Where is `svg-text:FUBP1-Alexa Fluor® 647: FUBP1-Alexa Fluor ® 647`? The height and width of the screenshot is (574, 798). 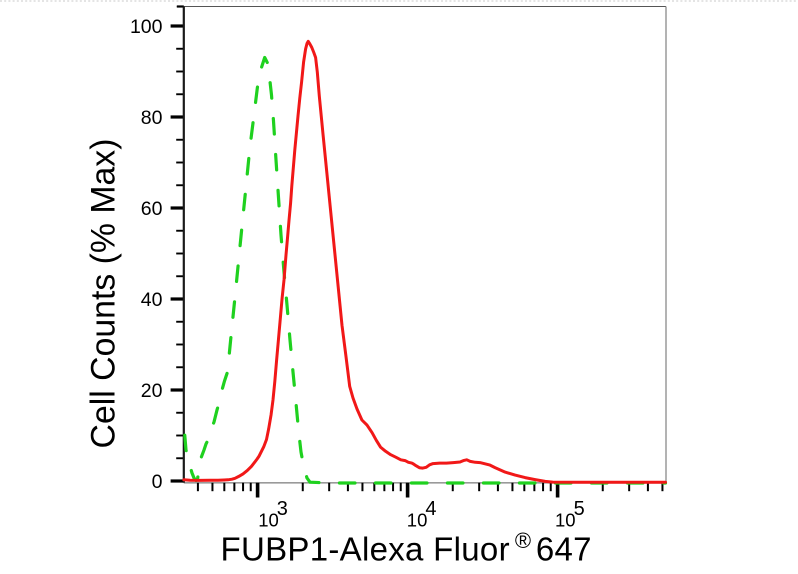 svg-text:FUBP1-Alexa Fluor® 647: FUBP1-Alexa Fluor ® 647 is located at coordinates (406, 548).